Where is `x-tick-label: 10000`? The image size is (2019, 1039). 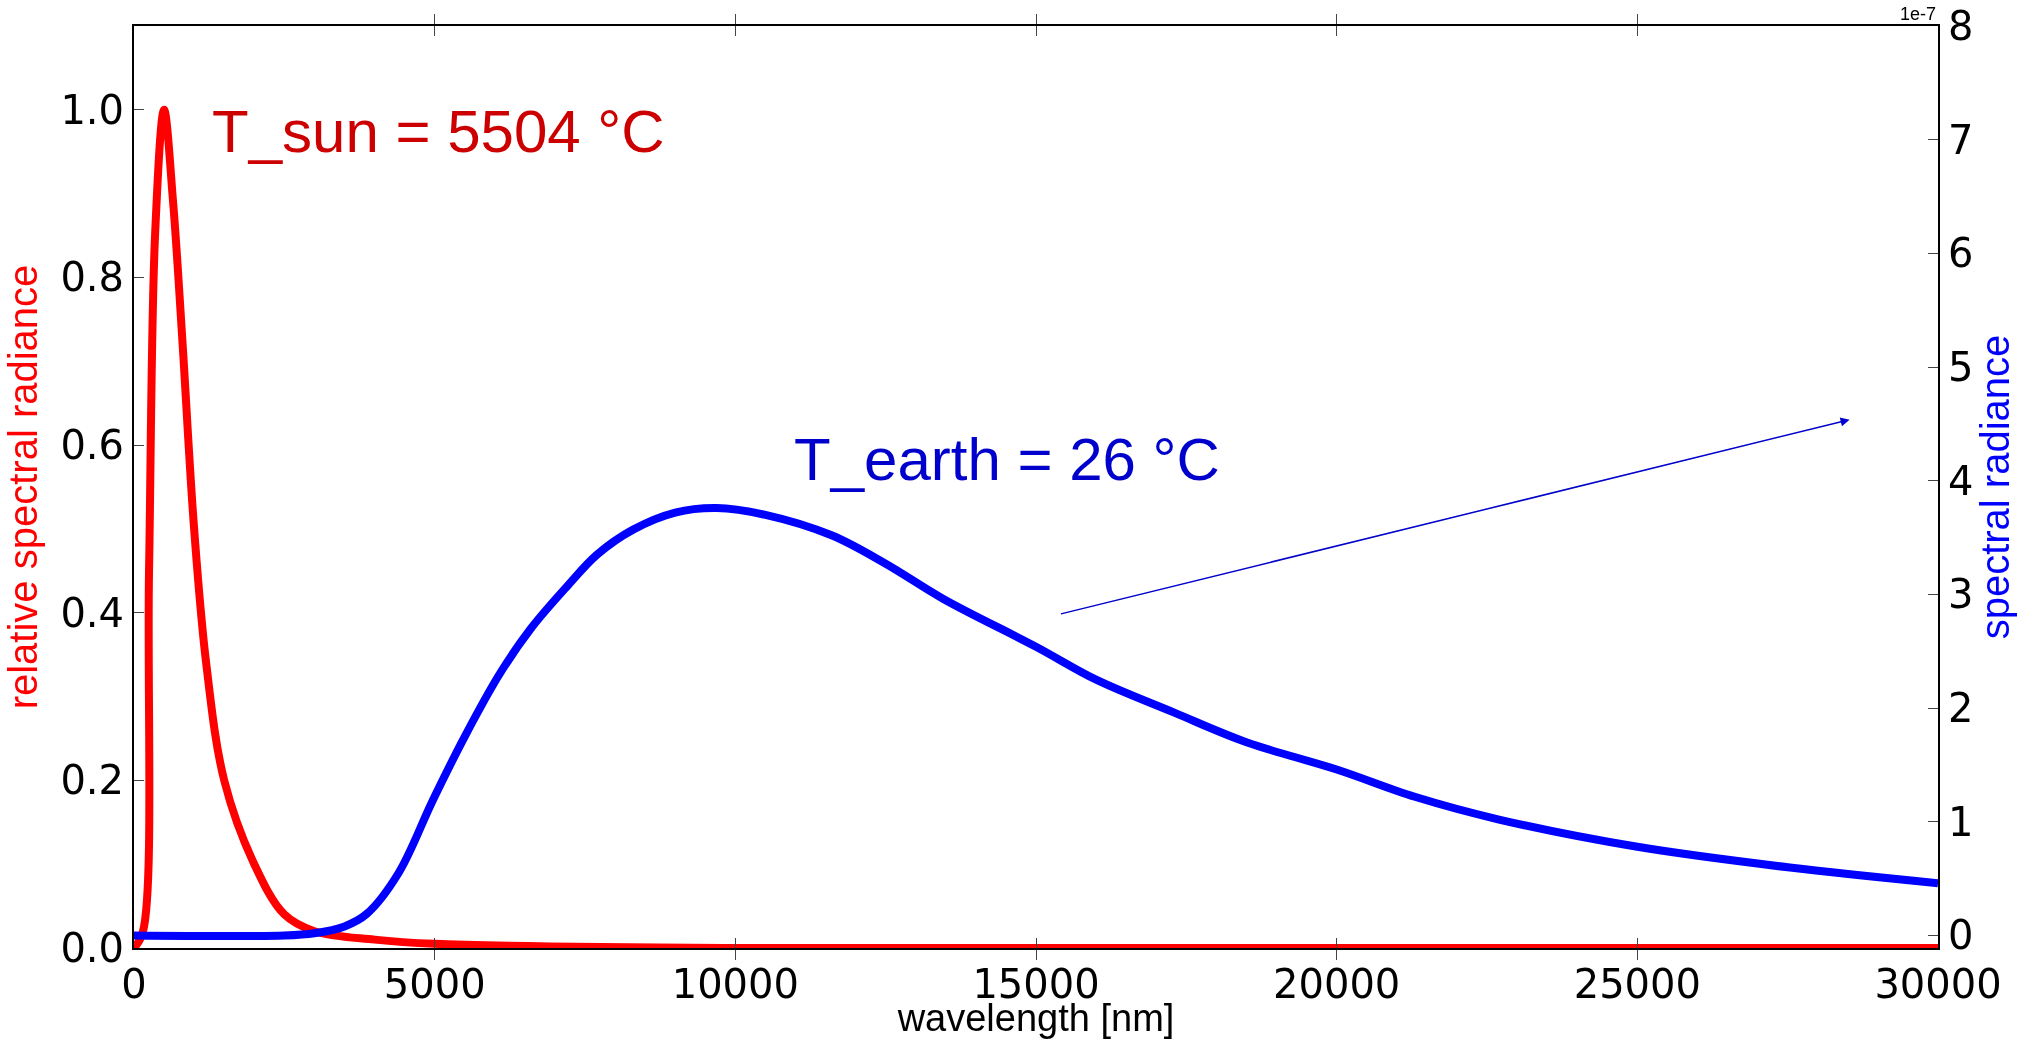 x-tick-label: 10000 is located at coordinates (735, 984).